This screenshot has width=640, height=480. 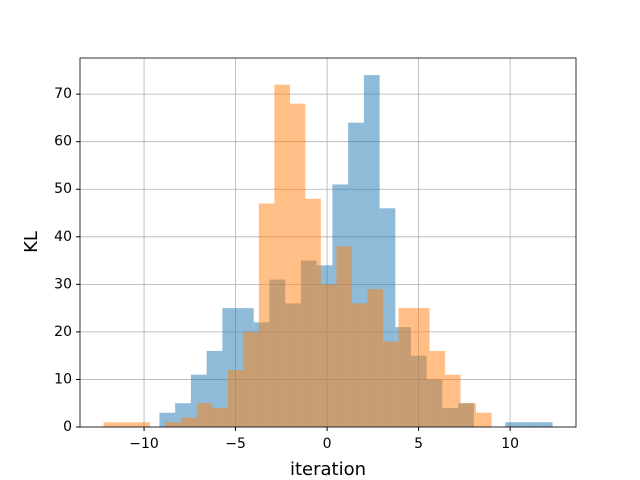 What do you see at coordinates (63, 379) in the screenshot?
I see `y-tick-label: 10` at bounding box center [63, 379].